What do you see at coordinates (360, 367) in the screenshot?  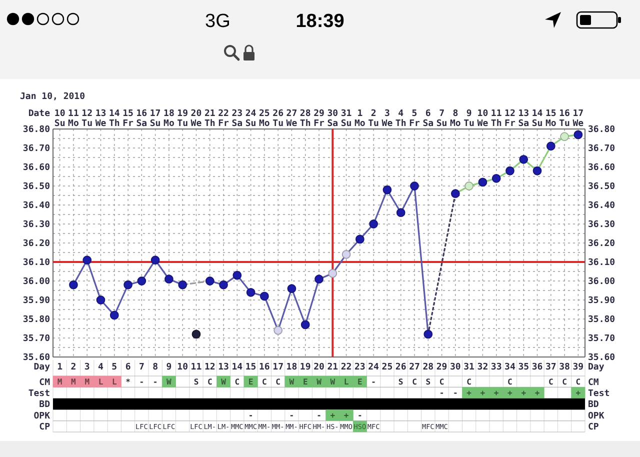 I see `x-tick-label: 23` at bounding box center [360, 367].